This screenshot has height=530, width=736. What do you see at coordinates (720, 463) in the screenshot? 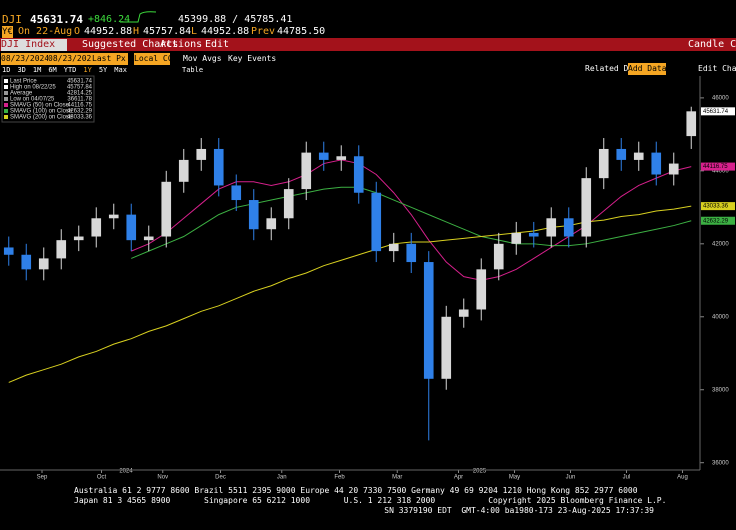
I see `y-tick-label: 36000` at bounding box center [720, 463].